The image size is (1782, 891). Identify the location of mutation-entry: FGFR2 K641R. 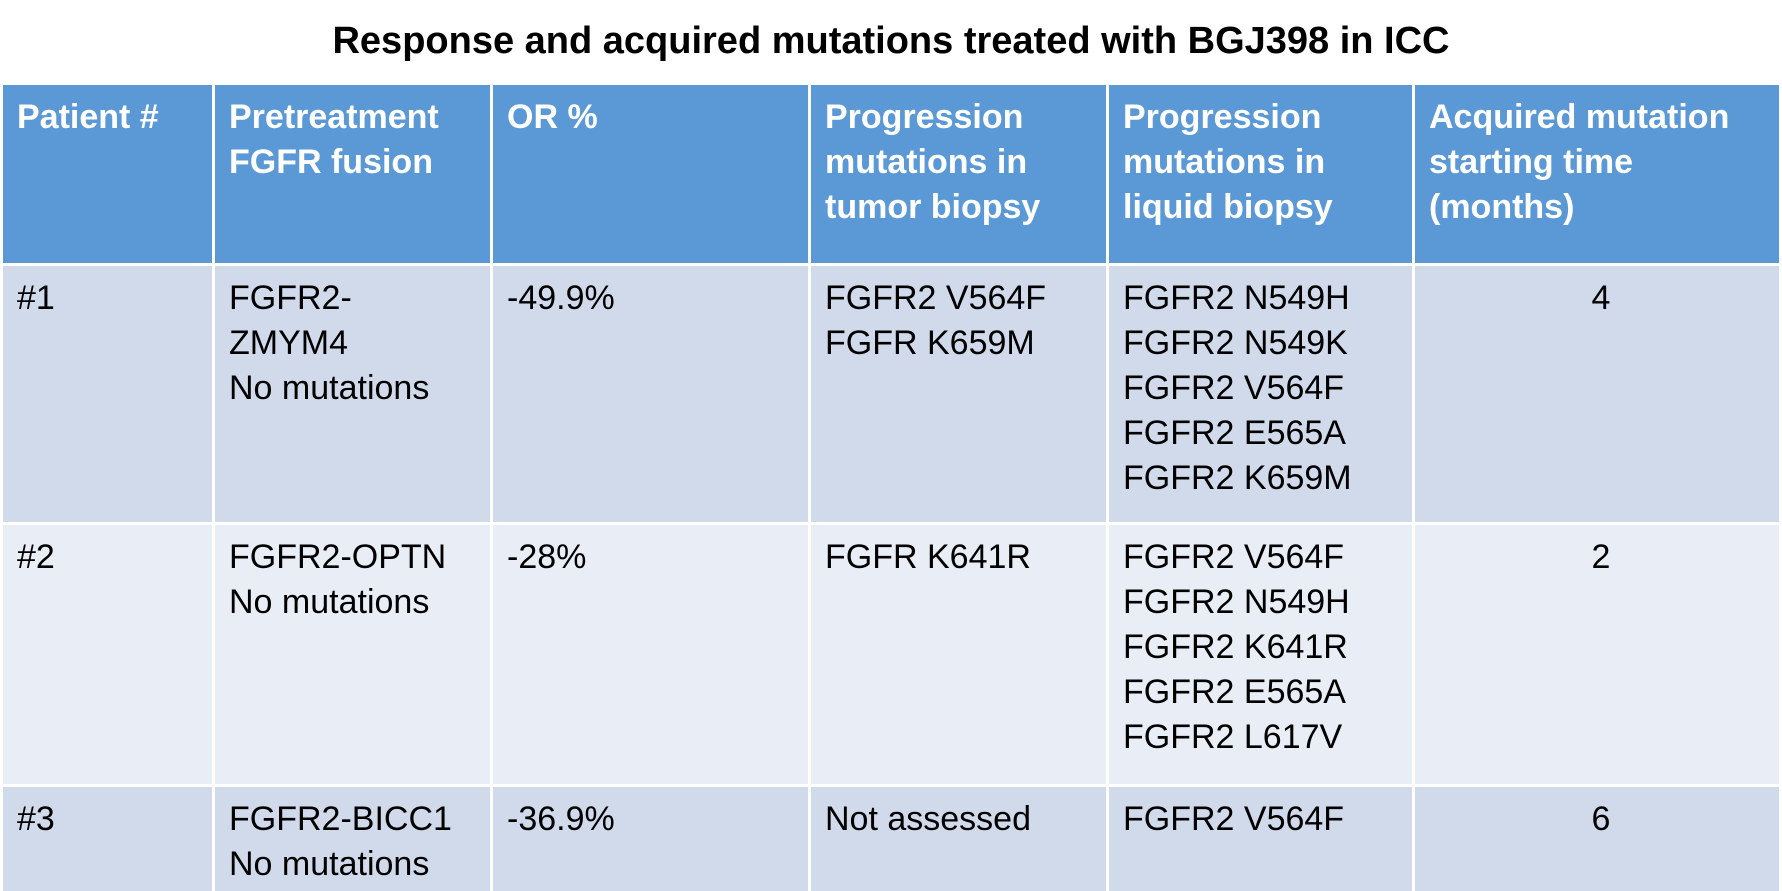
(1235, 647).